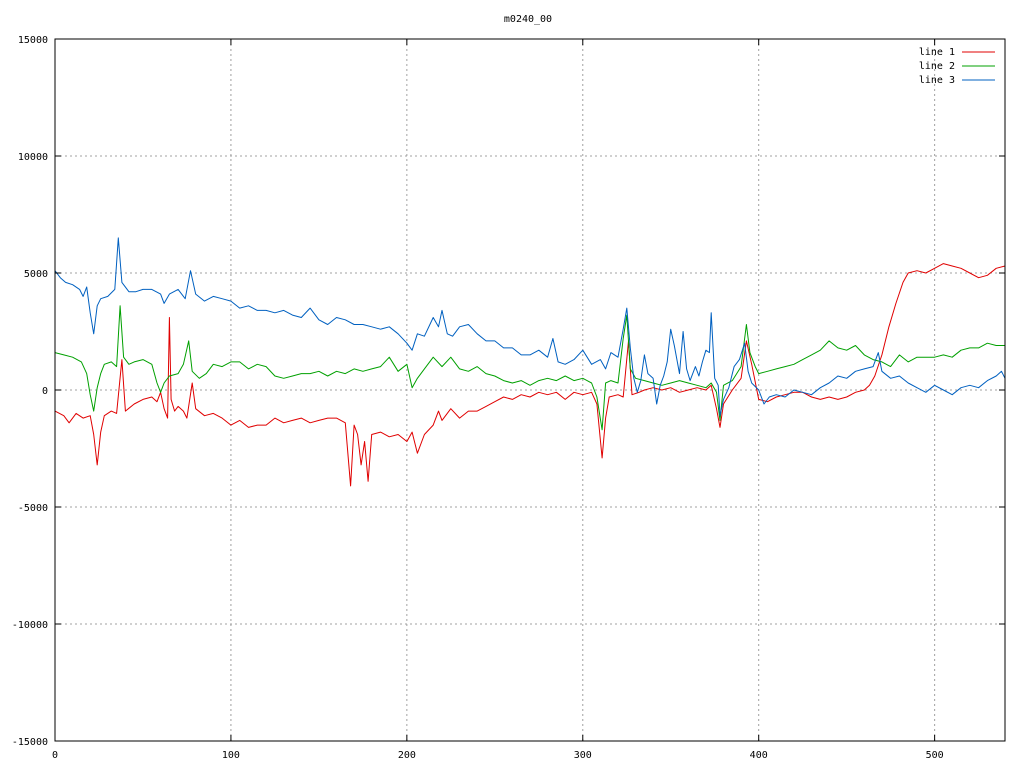 This screenshot has width=1024, height=768. Describe the element at coordinates (30, 625) in the screenshot. I see `y-tick-label: -10000` at that location.